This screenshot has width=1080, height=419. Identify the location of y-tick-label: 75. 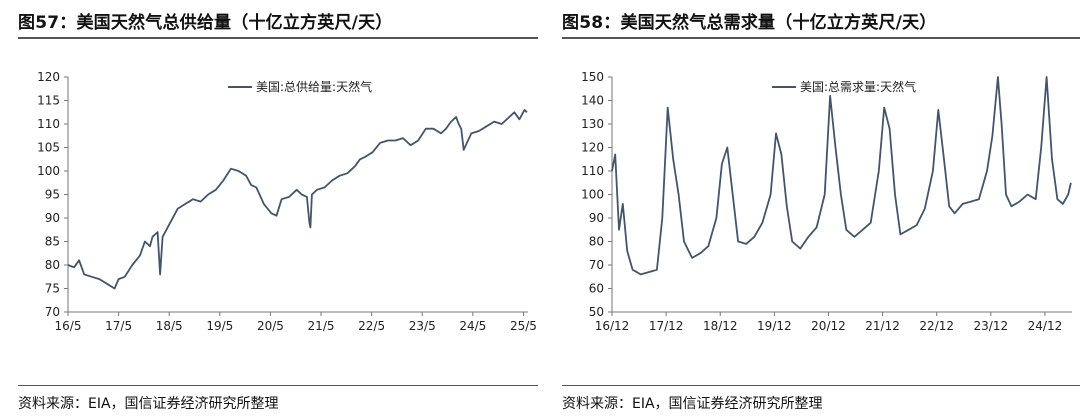
(52, 289).